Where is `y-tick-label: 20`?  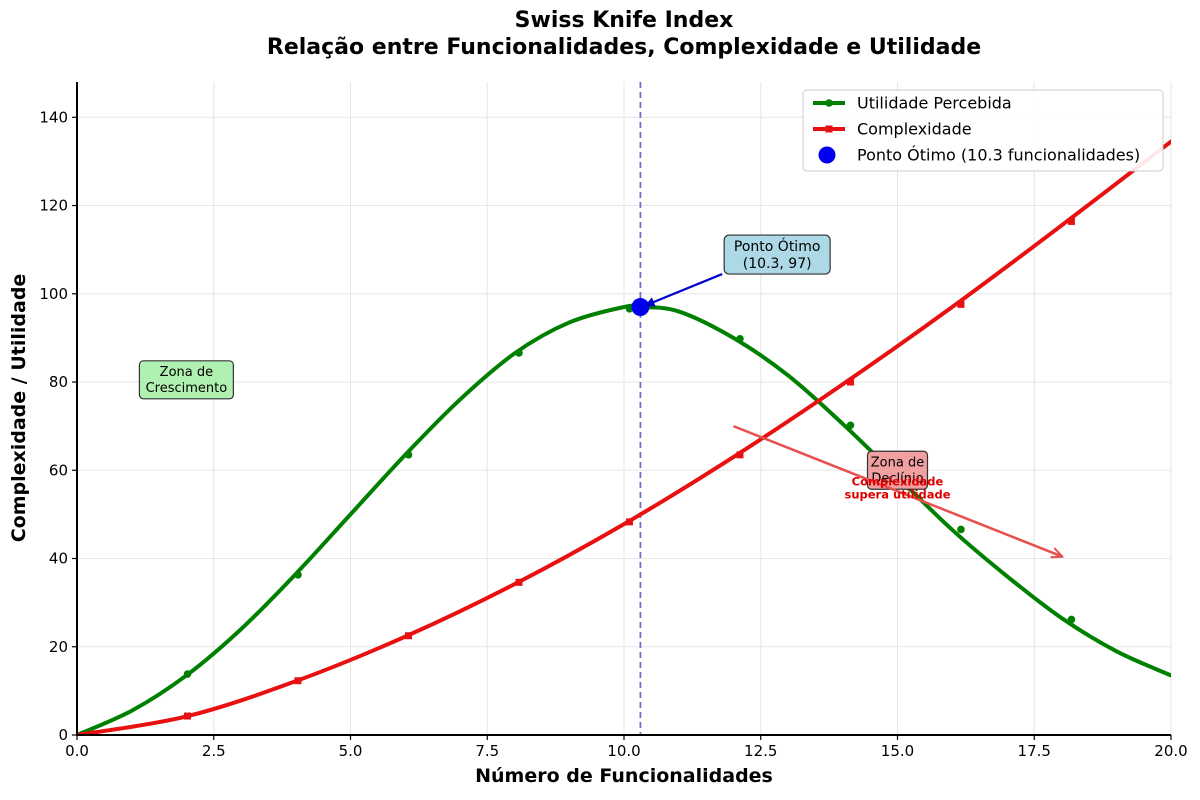
y-tick-label: 20 is located at coordinates (58, 647).